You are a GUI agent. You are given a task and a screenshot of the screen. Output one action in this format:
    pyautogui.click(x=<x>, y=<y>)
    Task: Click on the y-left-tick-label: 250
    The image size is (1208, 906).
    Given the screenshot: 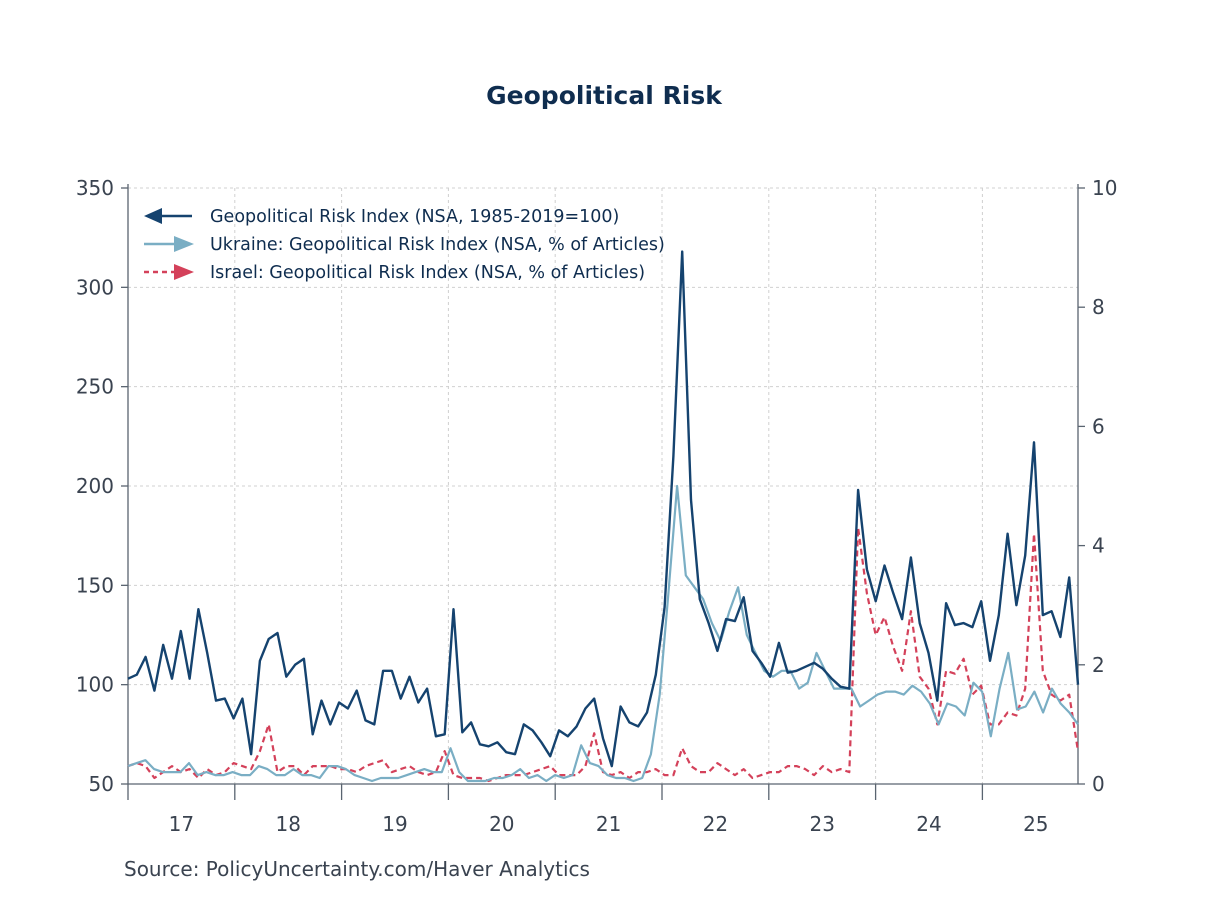 What is the action you would take?
    pyautogui.click(x=95, y=387)
    